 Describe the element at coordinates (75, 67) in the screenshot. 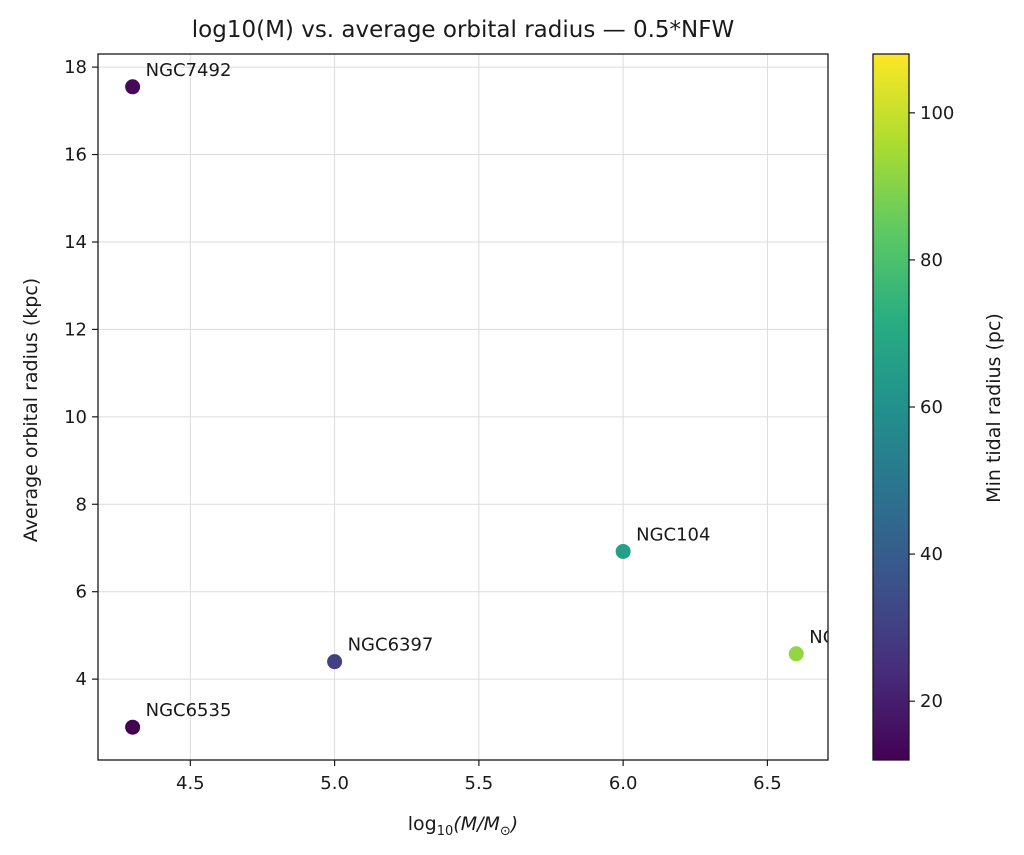

I see `y-tick-label: 18` at that location.